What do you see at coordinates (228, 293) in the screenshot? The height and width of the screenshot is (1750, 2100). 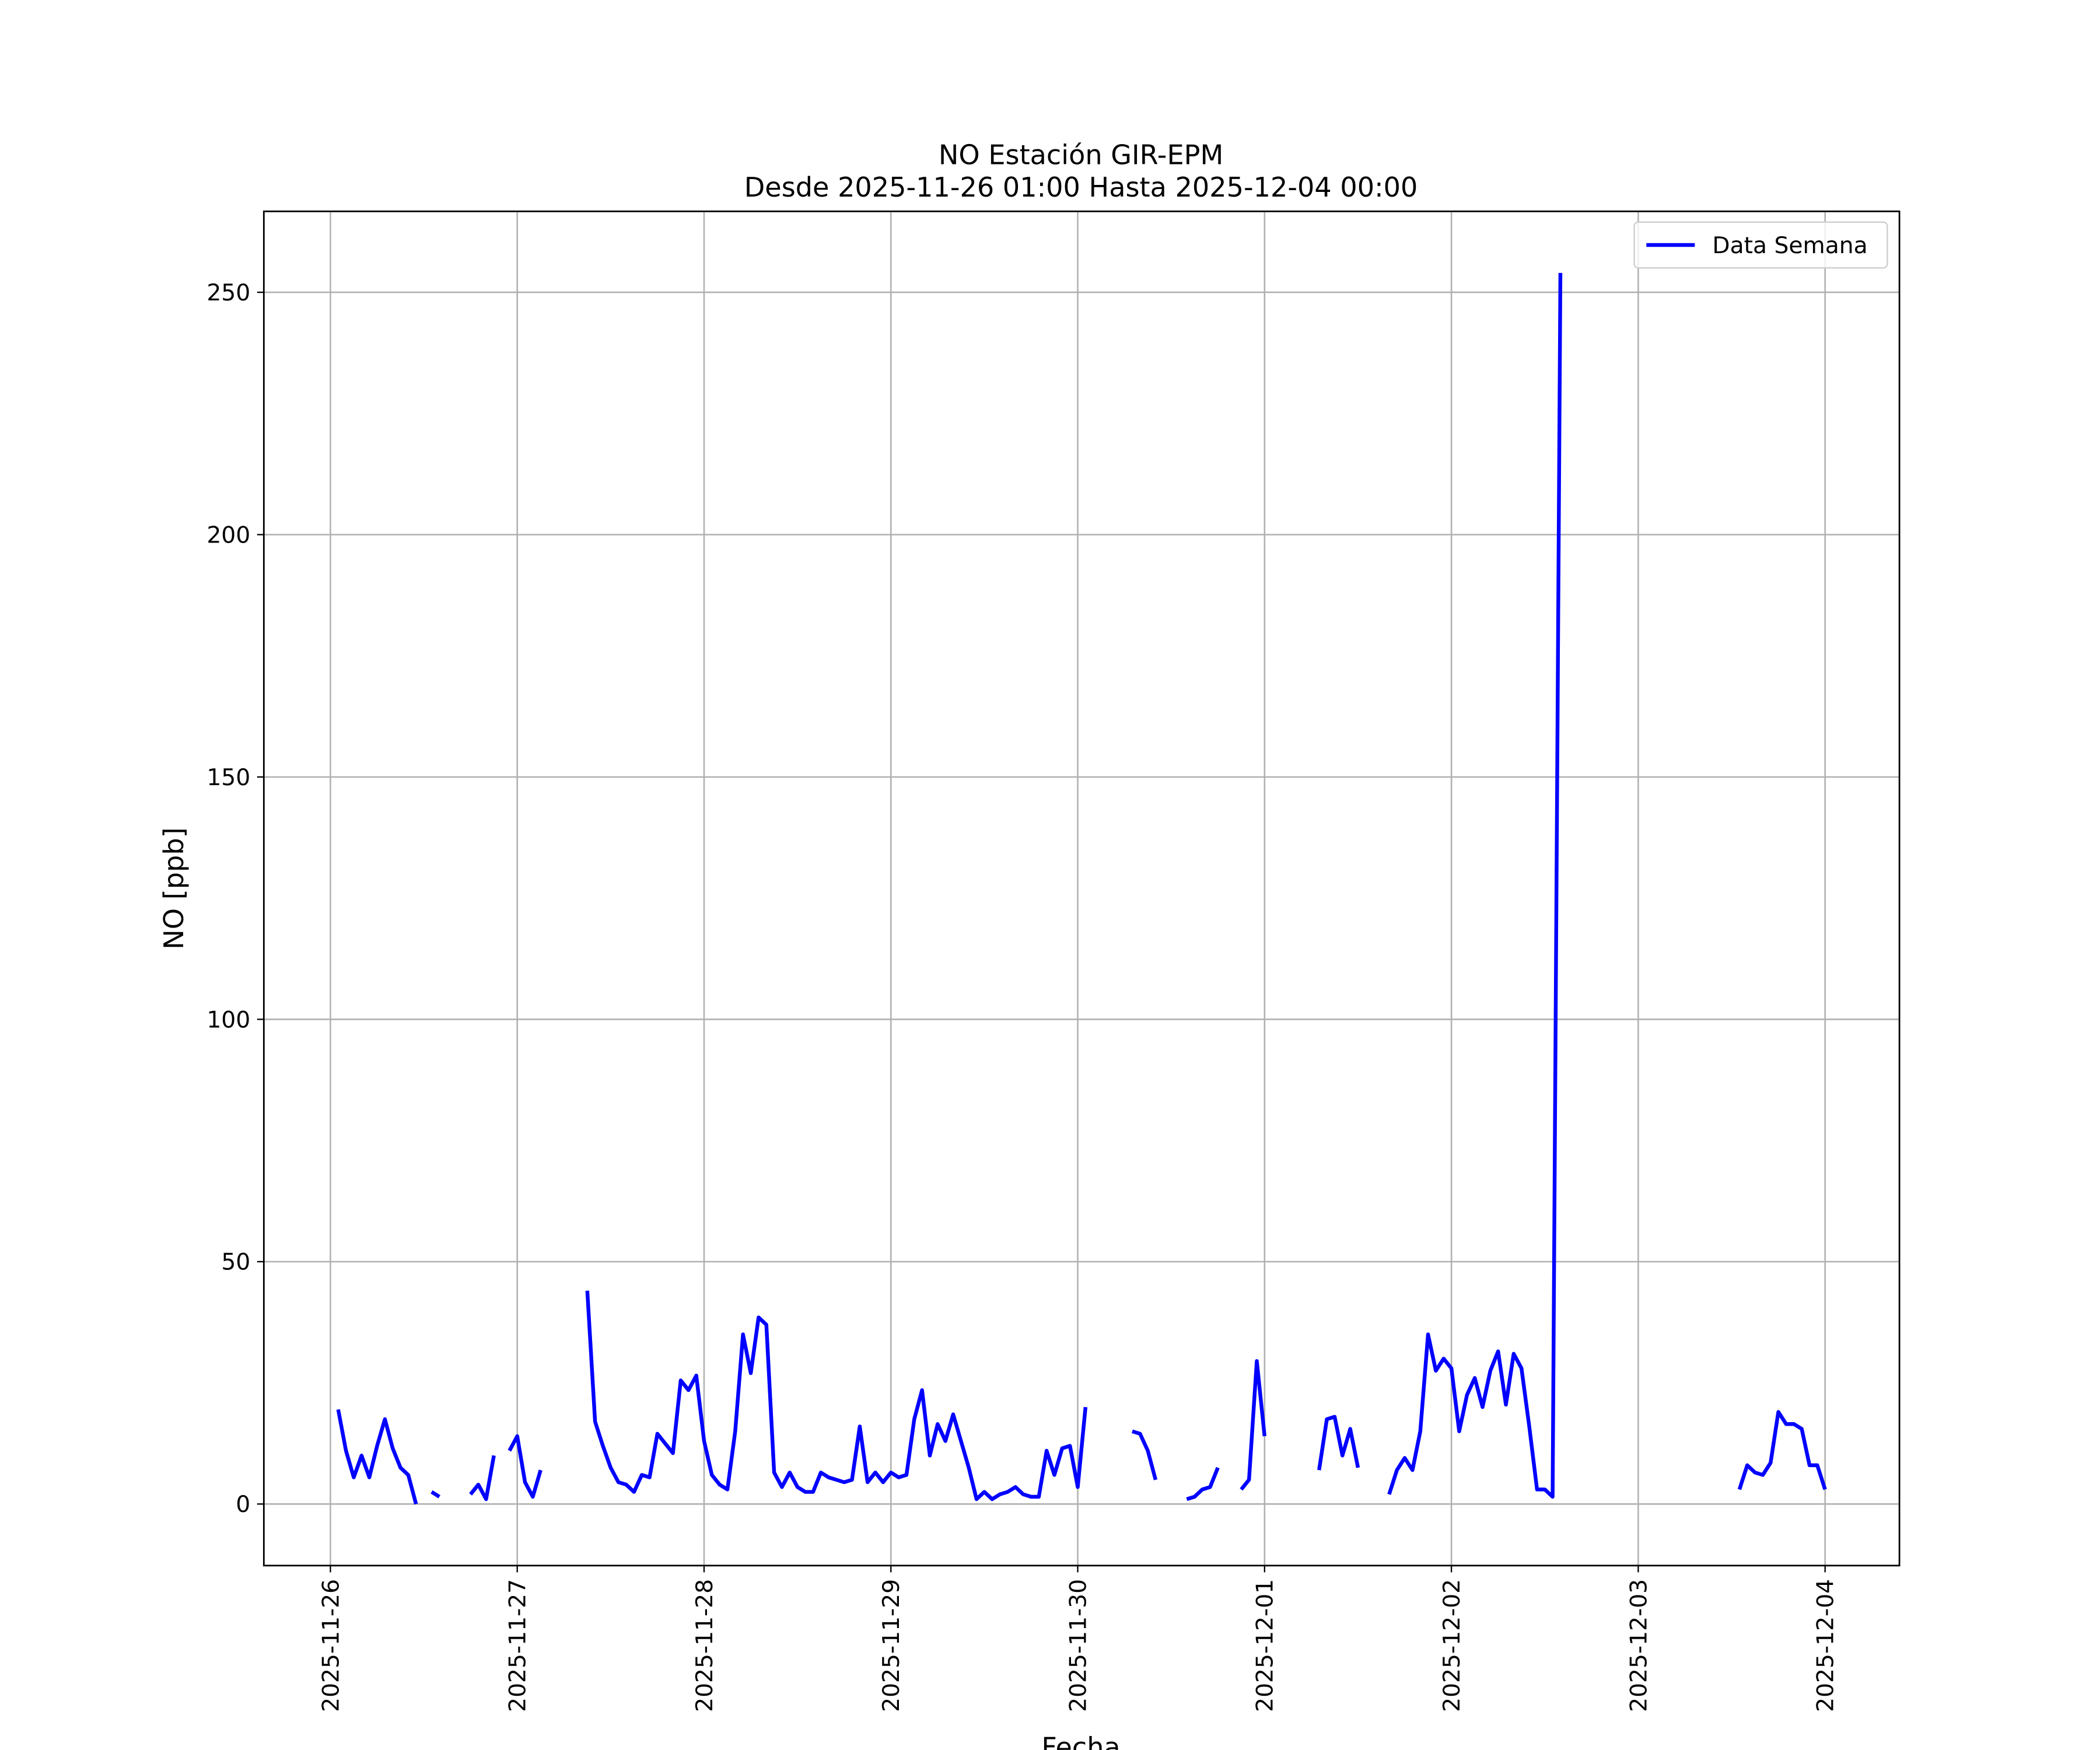 I see `y-tick-label: 250` at bounding box center [228, 293].